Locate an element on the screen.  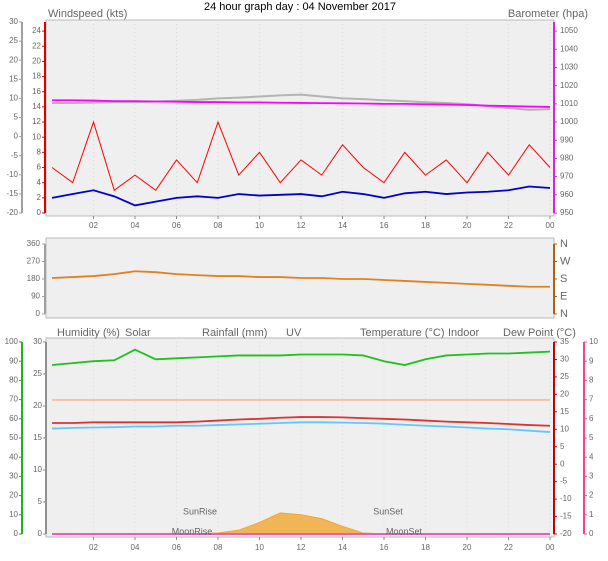
y-tick-label: 950 is located at coordinates (567, 212).